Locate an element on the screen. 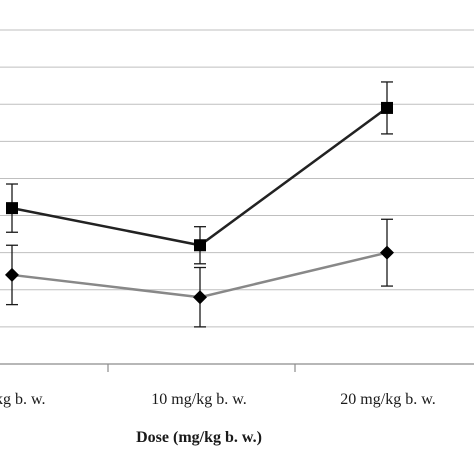  x-tick-label: /kg b. w. is located at coordinates (22, 399).